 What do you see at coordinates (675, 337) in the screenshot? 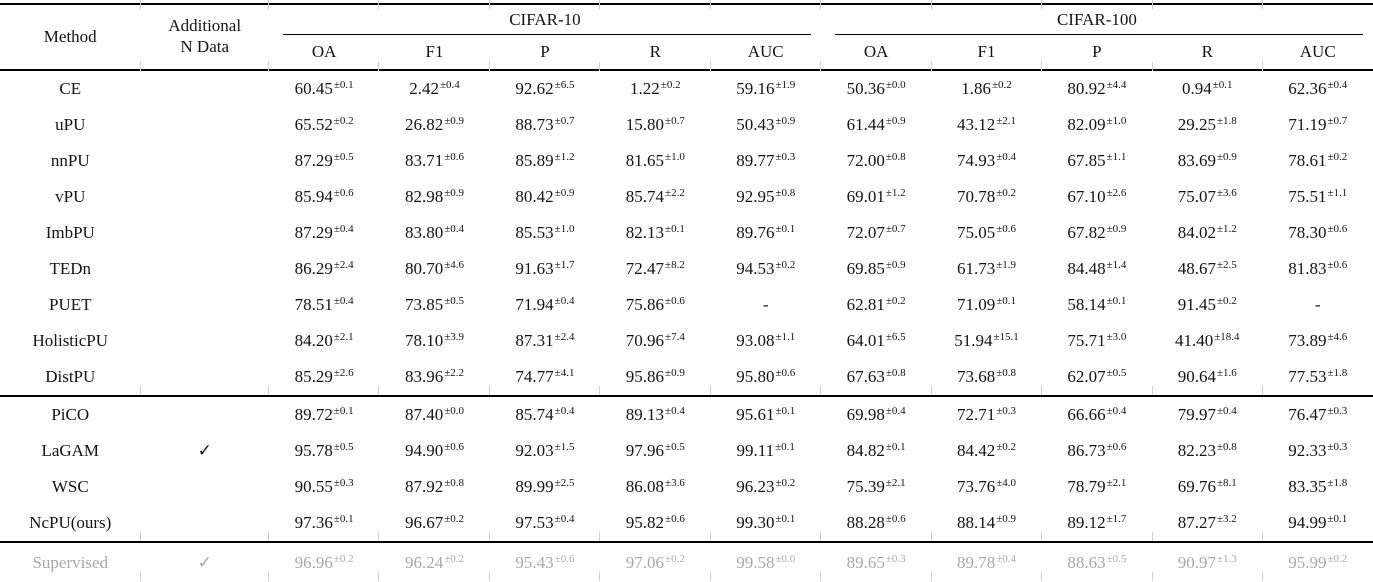
I see `std-dev: ±7.4` at bounding box center [675, 337].